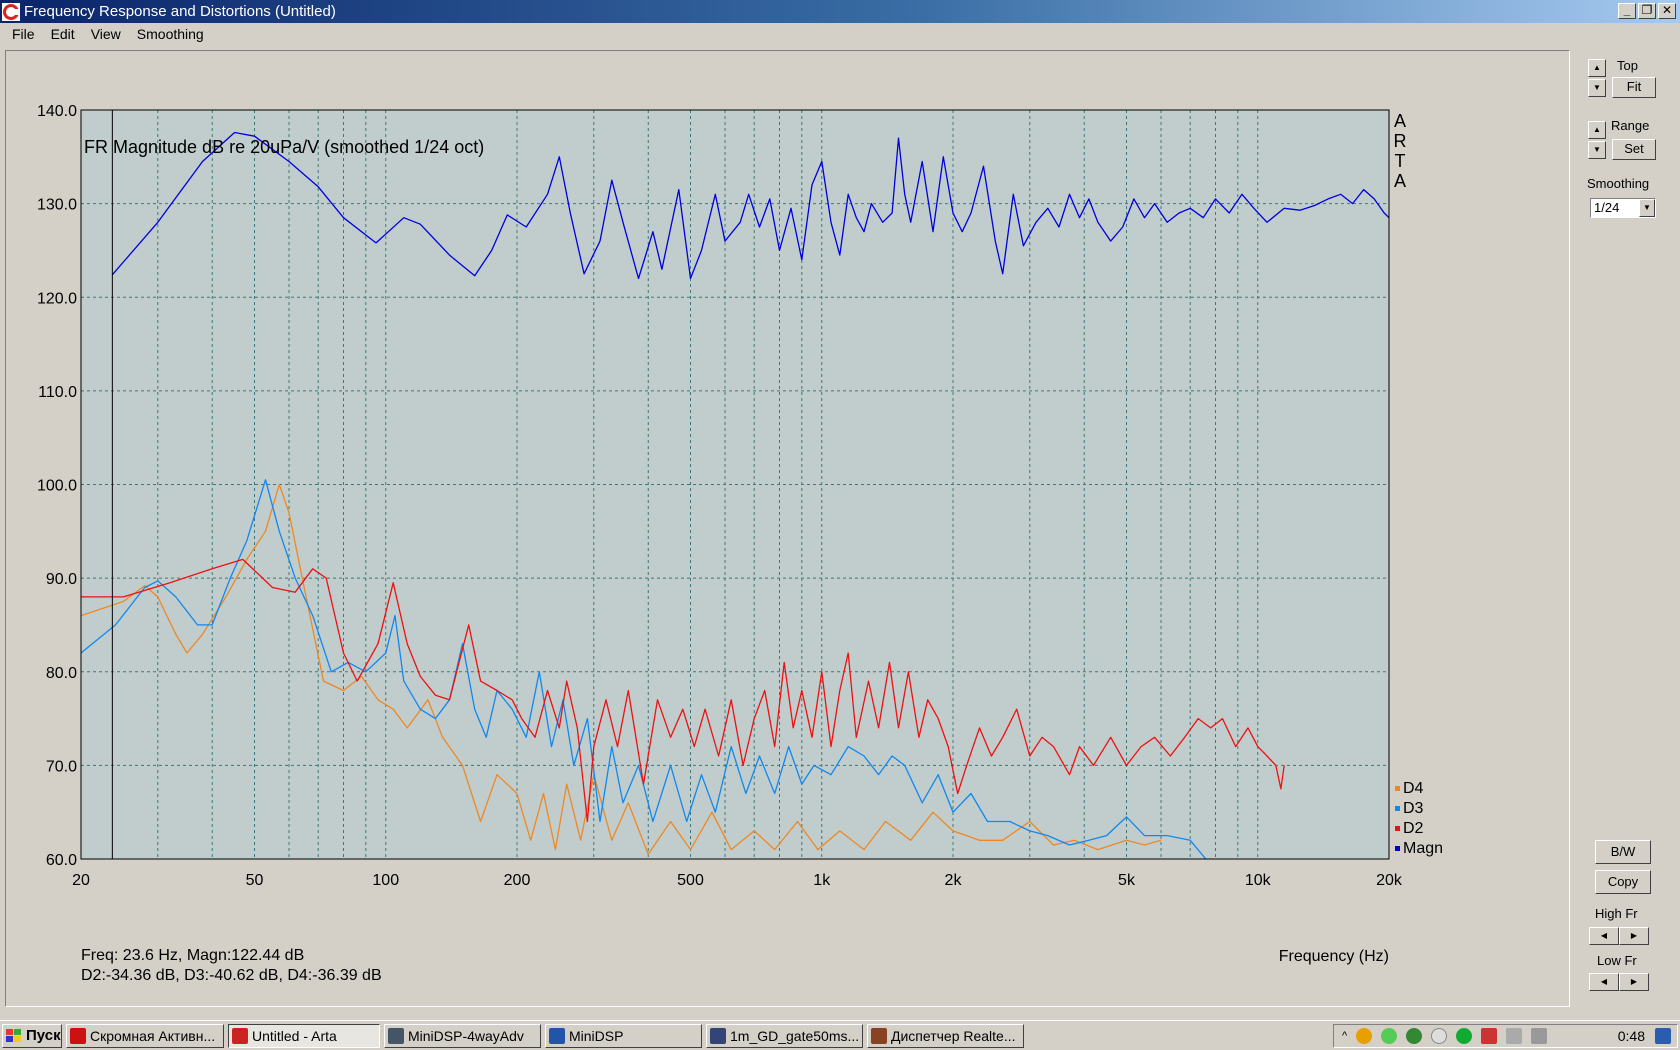  Describe the element at coordinates (1364, 1036) in the screenshot. I see `pause-icon` at that location.